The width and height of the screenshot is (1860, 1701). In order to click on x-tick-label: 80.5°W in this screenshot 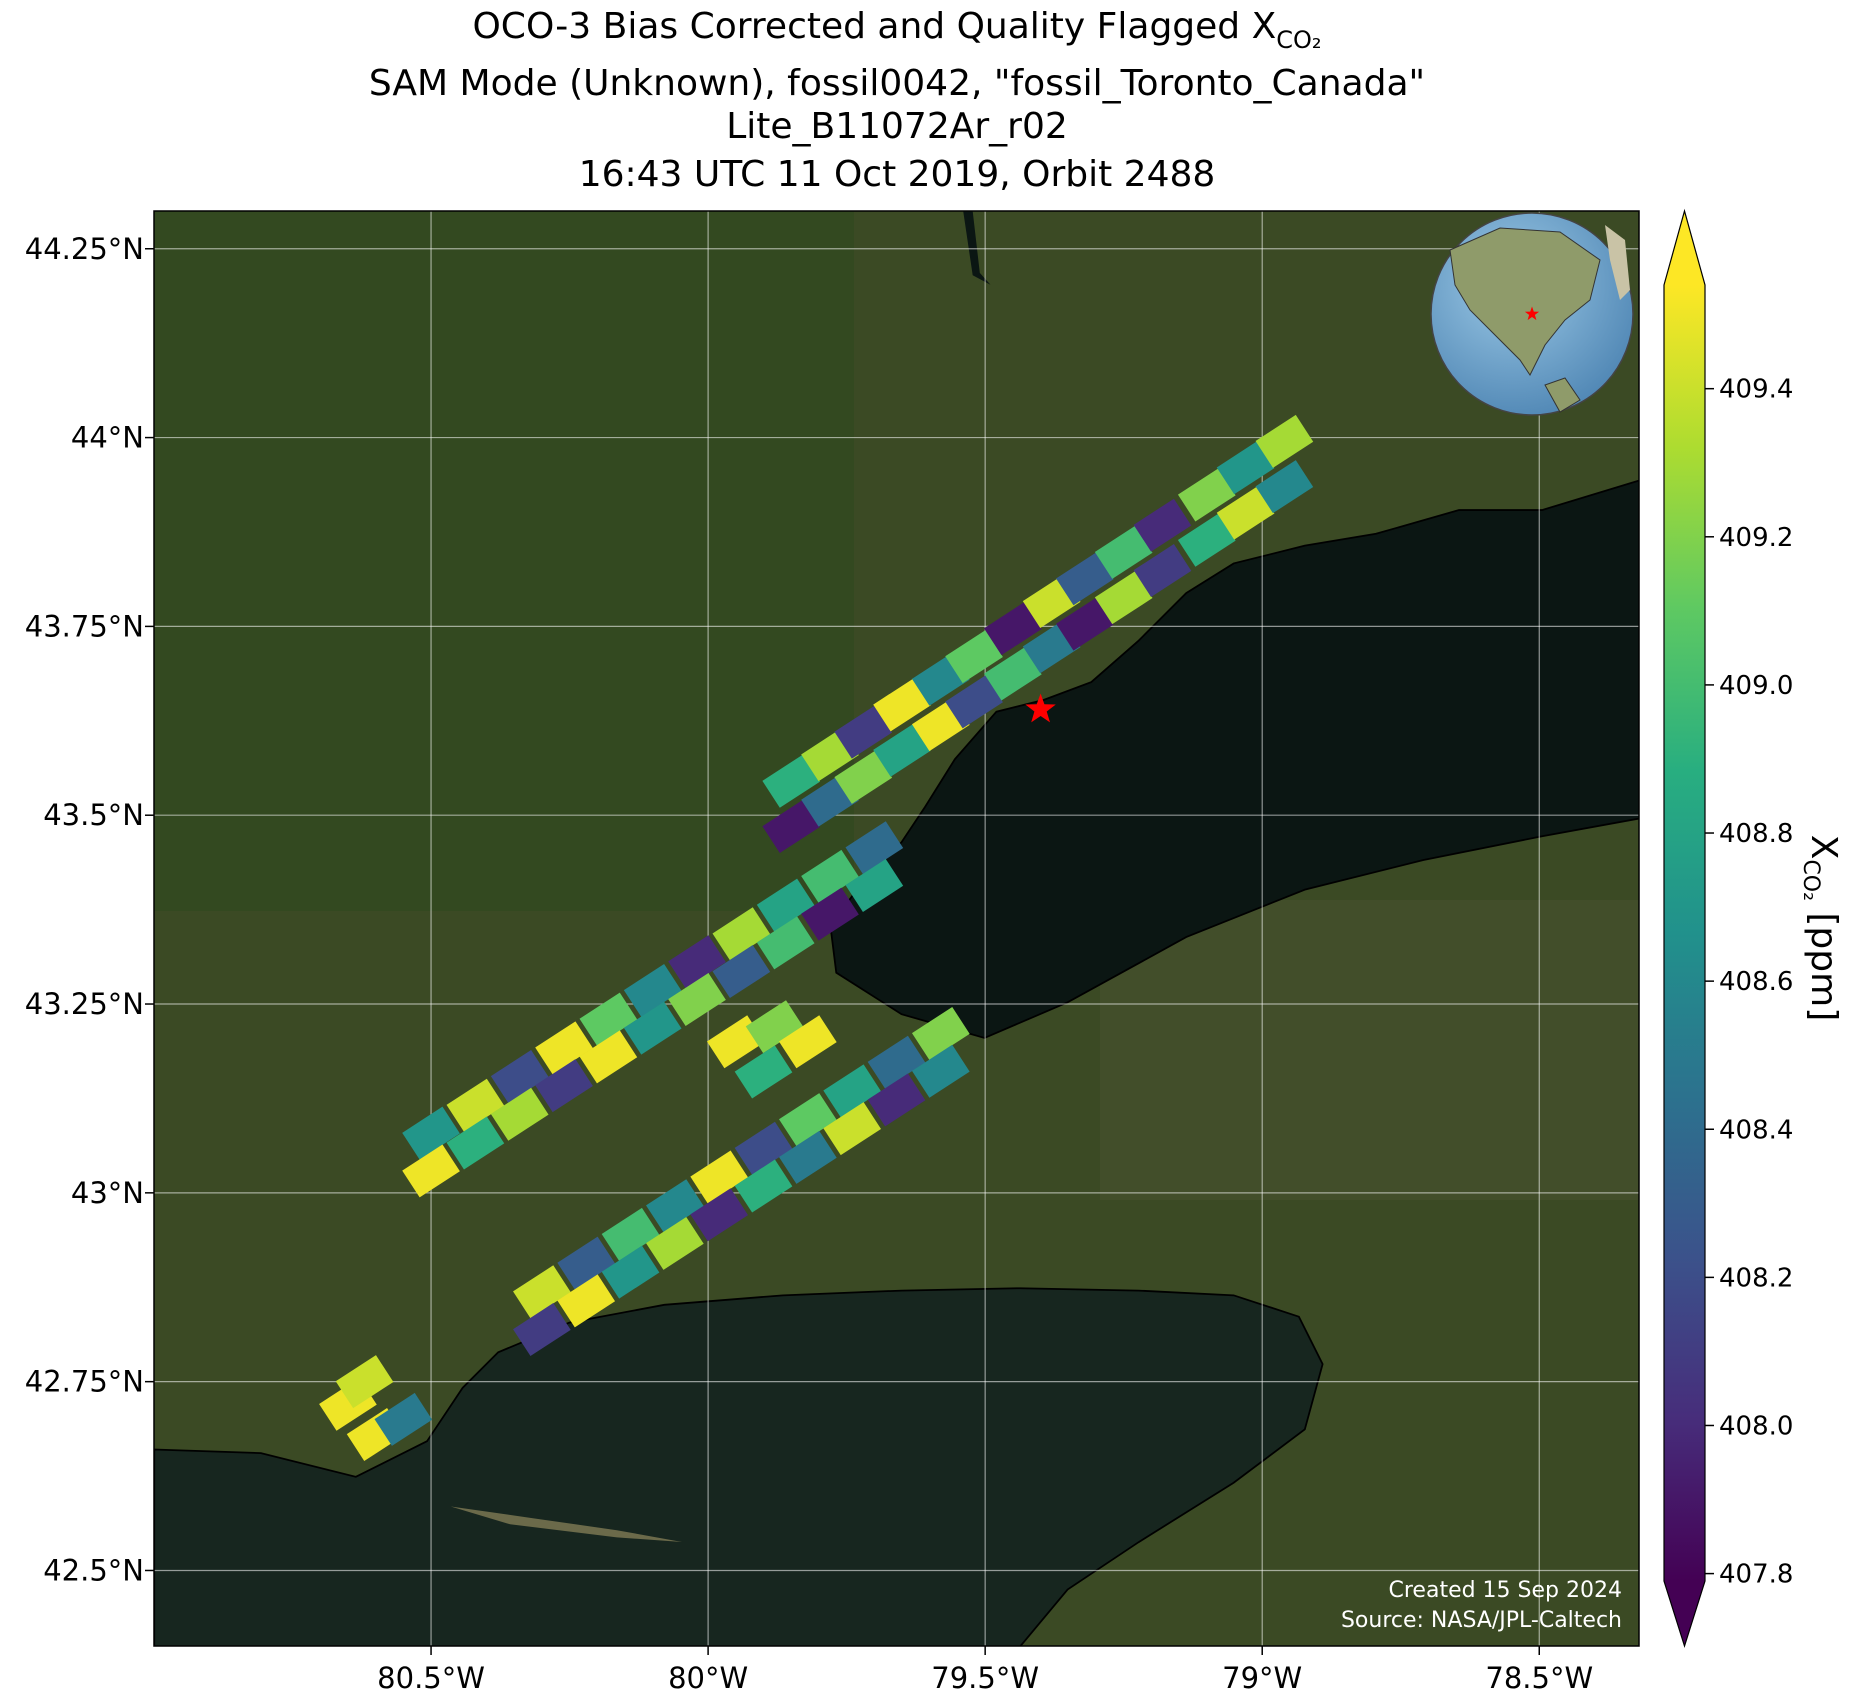, I will do `click(431, 1678)`.